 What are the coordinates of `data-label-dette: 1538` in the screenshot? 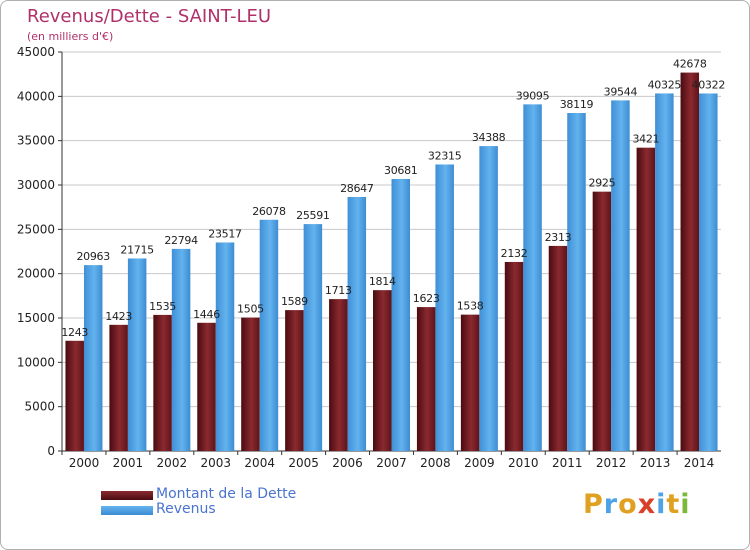 It's located at (470, 306).